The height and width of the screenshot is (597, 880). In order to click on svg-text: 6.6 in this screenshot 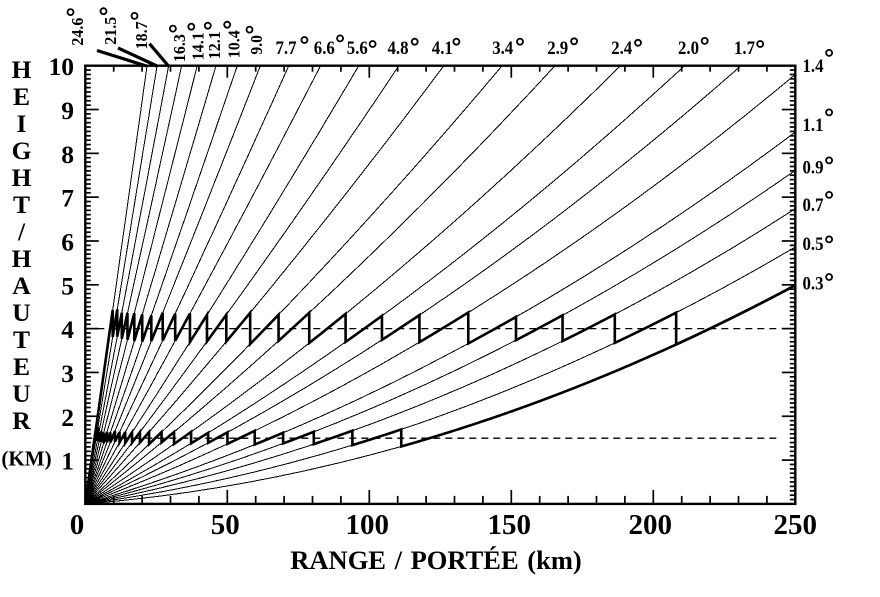, I will do `click(324, 48)`.